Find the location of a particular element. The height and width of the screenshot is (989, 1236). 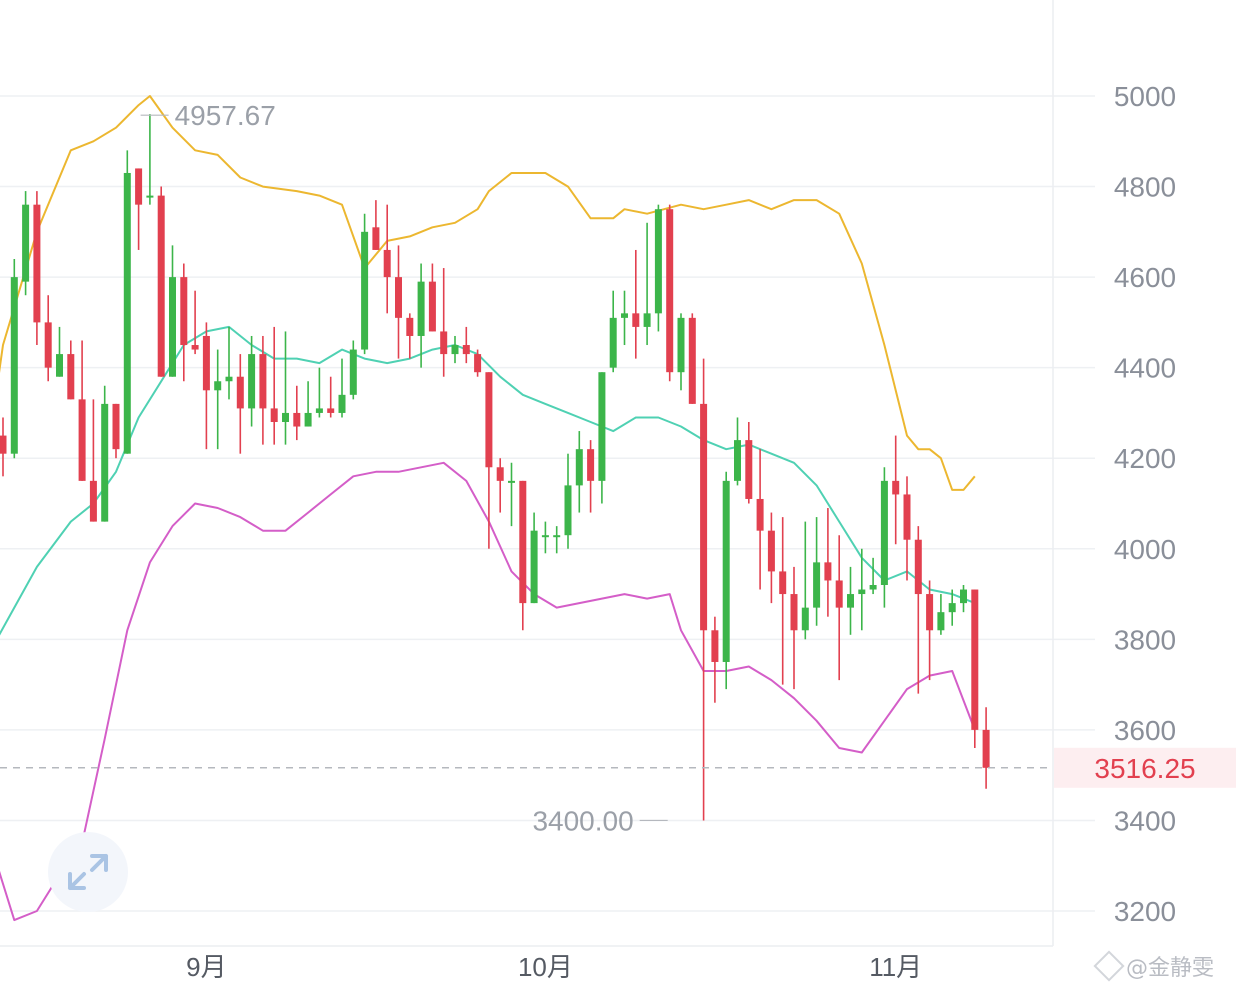

low-annotation: 3400.00 is located at coordinates (582, 820).